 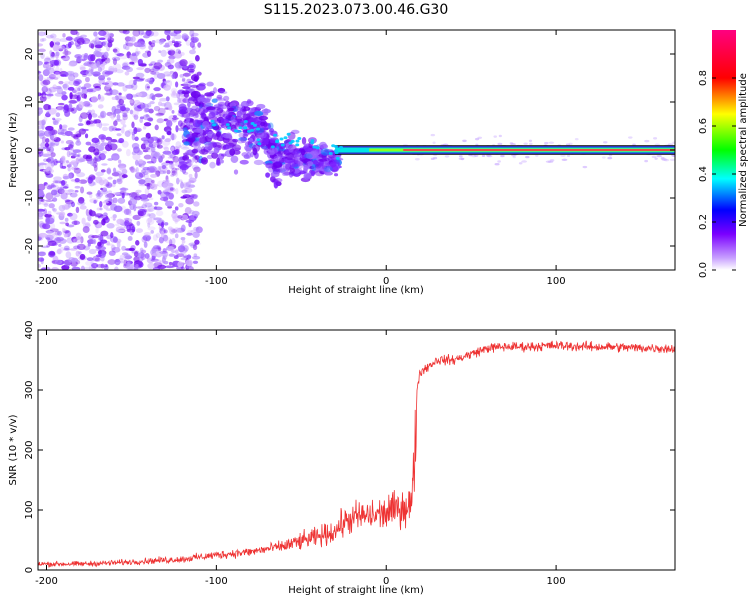 I want to click on y-tick-label: -20, so click(x=29, y=246).